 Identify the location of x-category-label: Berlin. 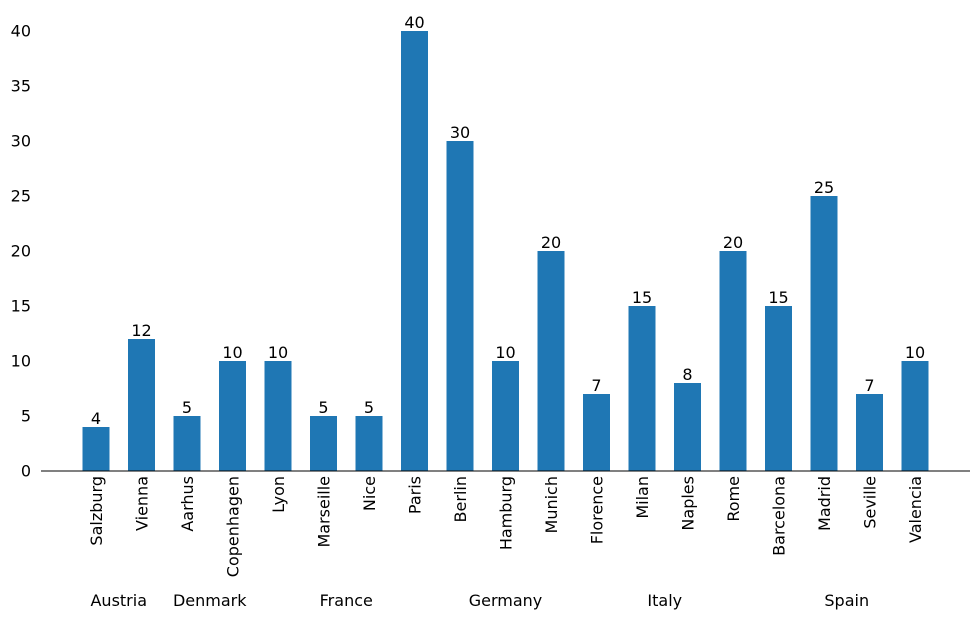
(460, 499).